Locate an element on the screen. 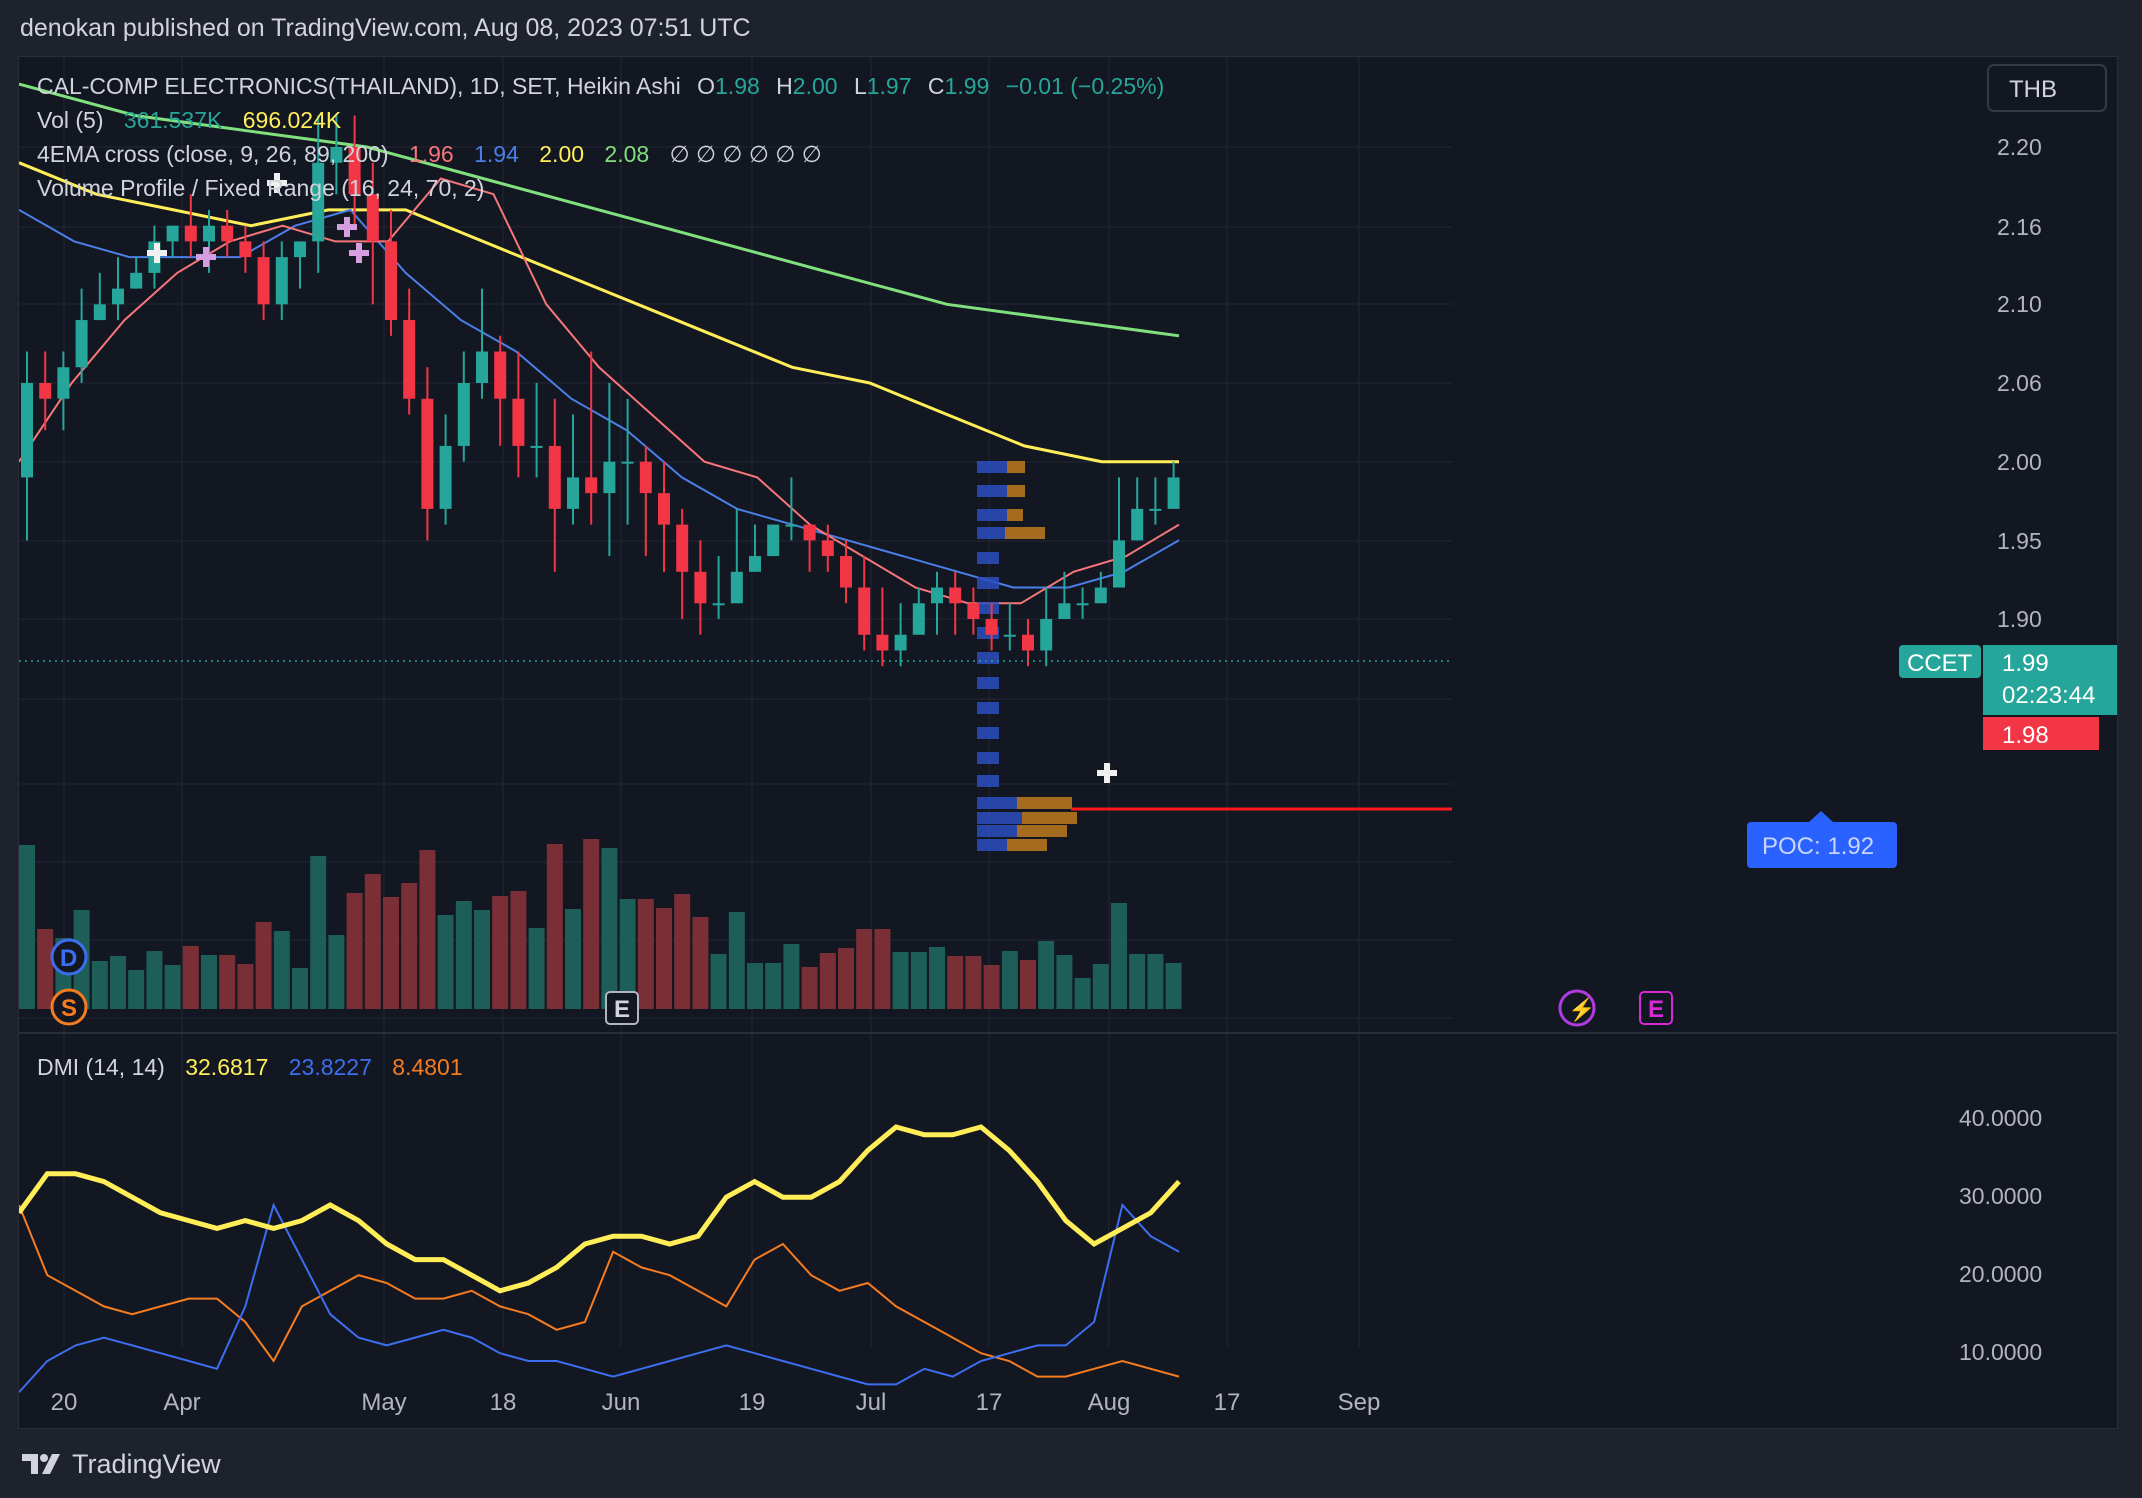 This screenshot has height=1498, width=2142. ema26-value: 1.94 is located at coordinates (496, 154).